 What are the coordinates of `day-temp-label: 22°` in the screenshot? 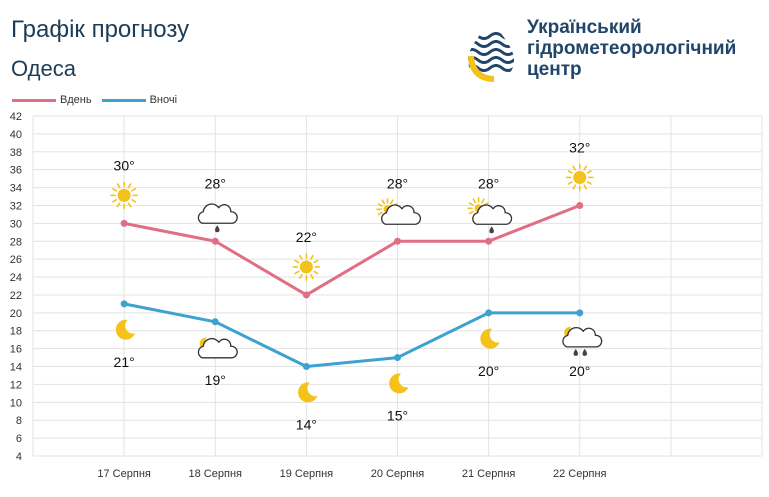 It's located at (306, 237).